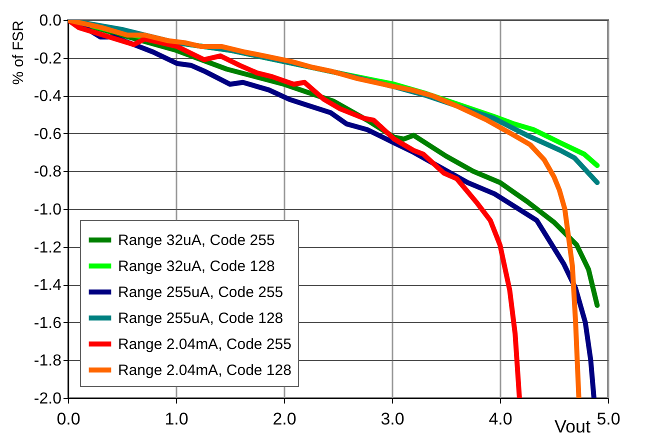 This screenshot has height=438, width=647. I want to click on x-tick-label: 5.0, so click(608, 419).